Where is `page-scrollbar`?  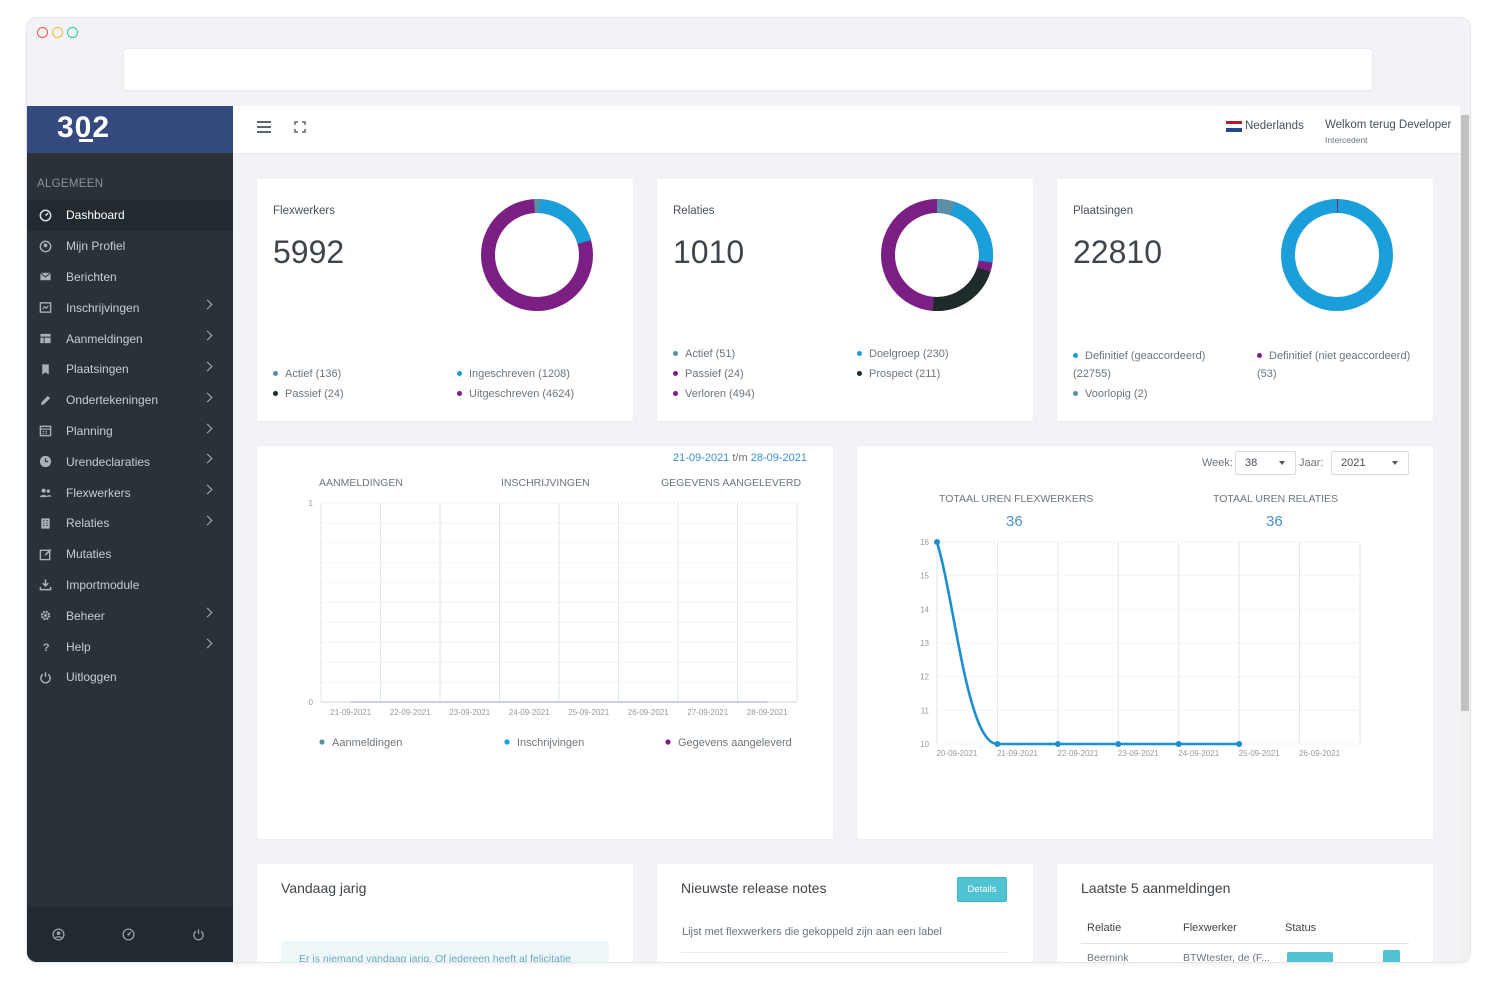
page-scrollbar is located at coordinates (1465, 537).